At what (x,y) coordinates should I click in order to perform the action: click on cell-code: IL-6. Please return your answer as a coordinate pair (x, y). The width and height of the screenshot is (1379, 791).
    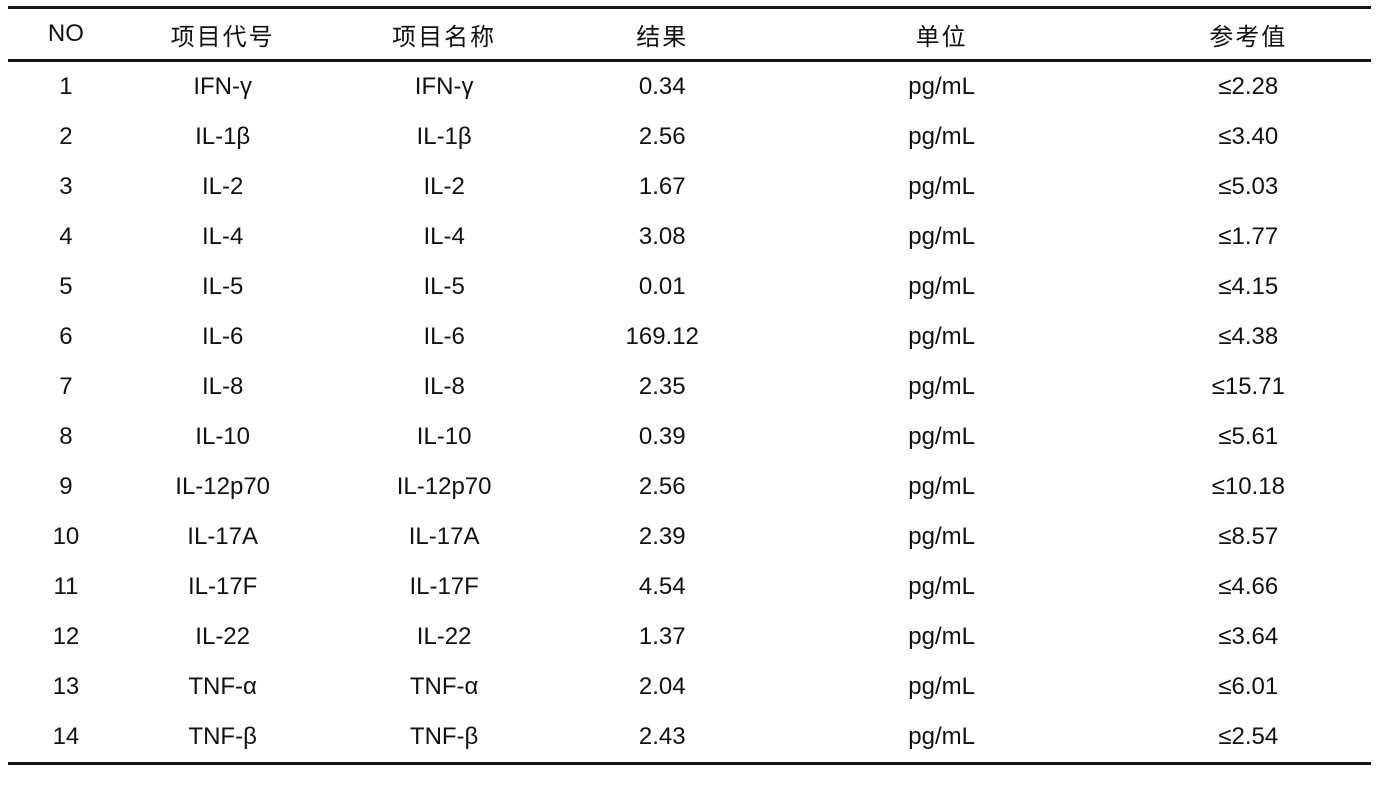
    Looking at the image, I should click on (222, 336).